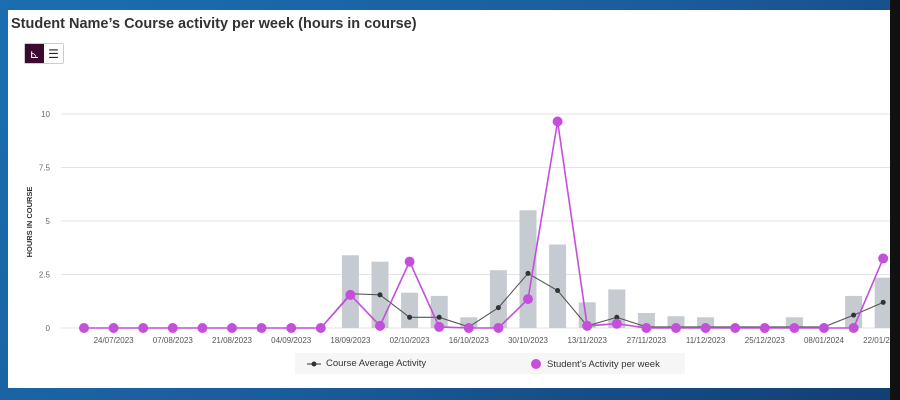  Describe the element at coordinates (45, 114) in the screenshot. I see `y-tick-label: 10` at that location.